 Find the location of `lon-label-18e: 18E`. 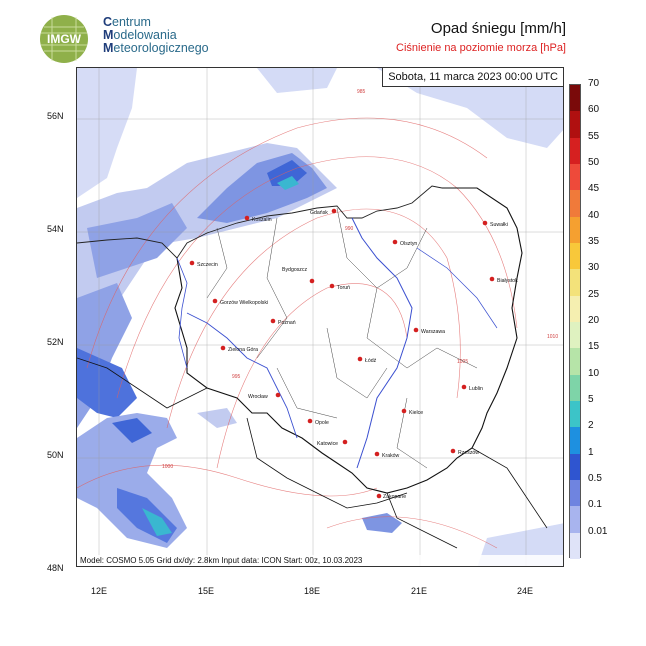

lon-label-18e: 18E is located at coordinates (312, 591).